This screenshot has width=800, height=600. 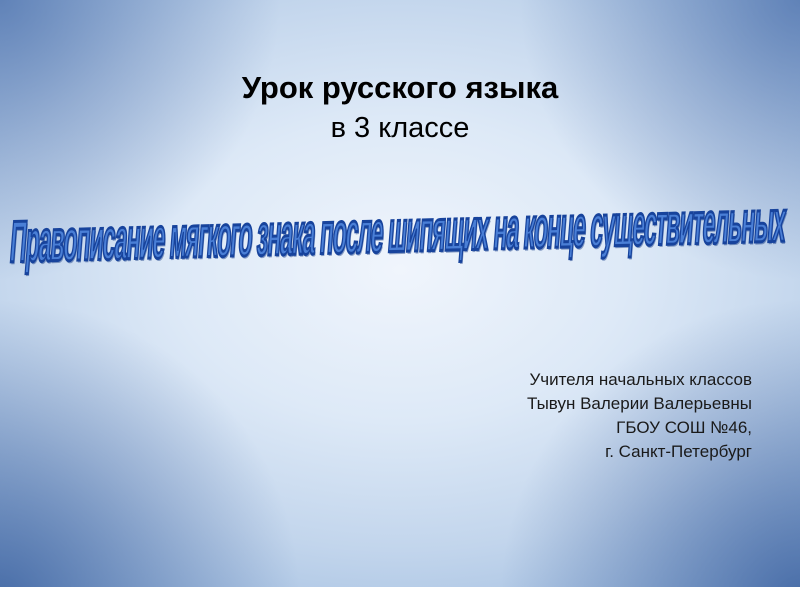 I want to click on credits-line-role: Учителя начальных классов, so click(x=640, y=379).